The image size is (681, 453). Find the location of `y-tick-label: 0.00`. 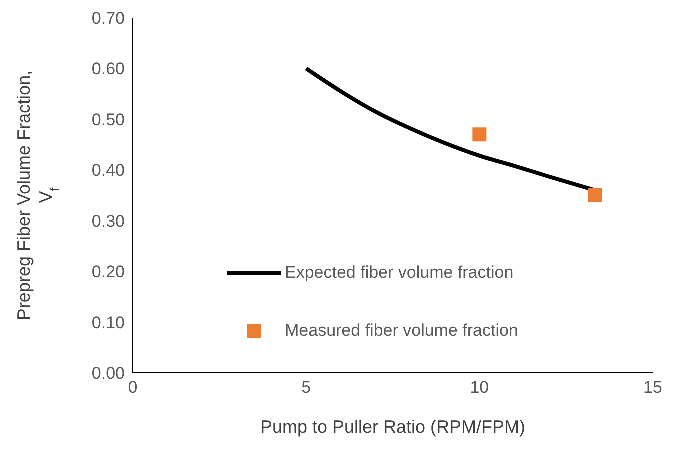

y-tick-label: 0.00 is located at coordinates (108, 374).